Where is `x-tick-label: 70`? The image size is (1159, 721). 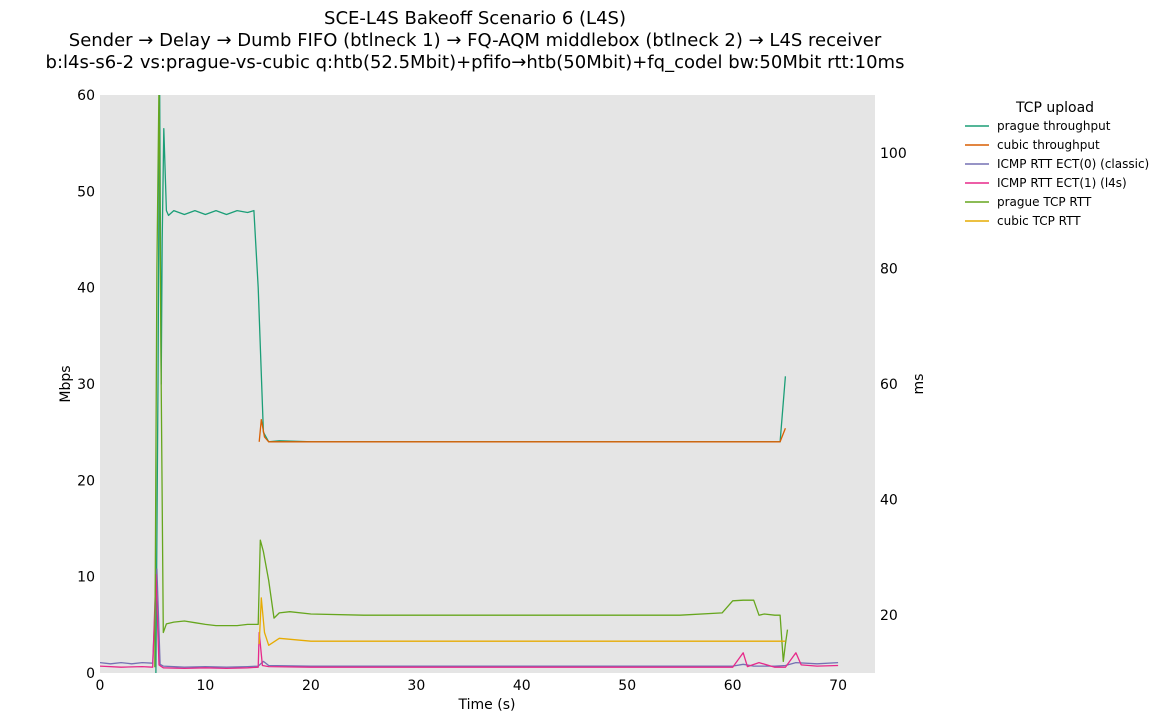 x-tick-label: 70 is located at coordinates (838, 686).